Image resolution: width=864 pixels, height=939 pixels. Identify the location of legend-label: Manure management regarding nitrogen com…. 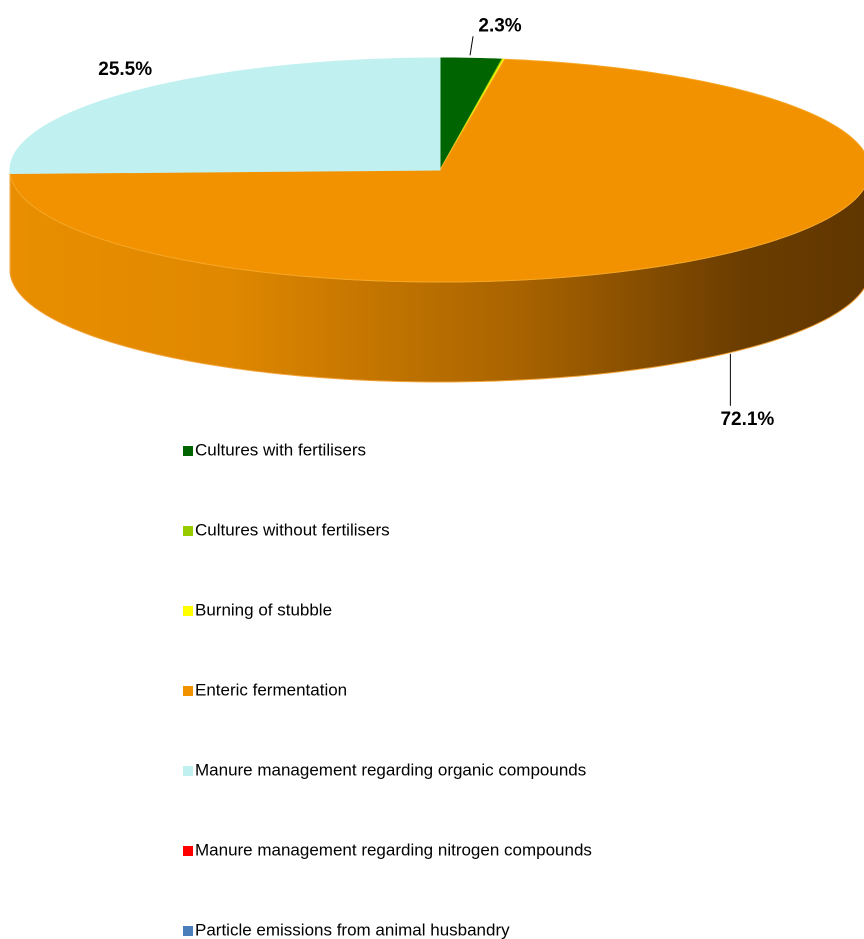
(393, 849).